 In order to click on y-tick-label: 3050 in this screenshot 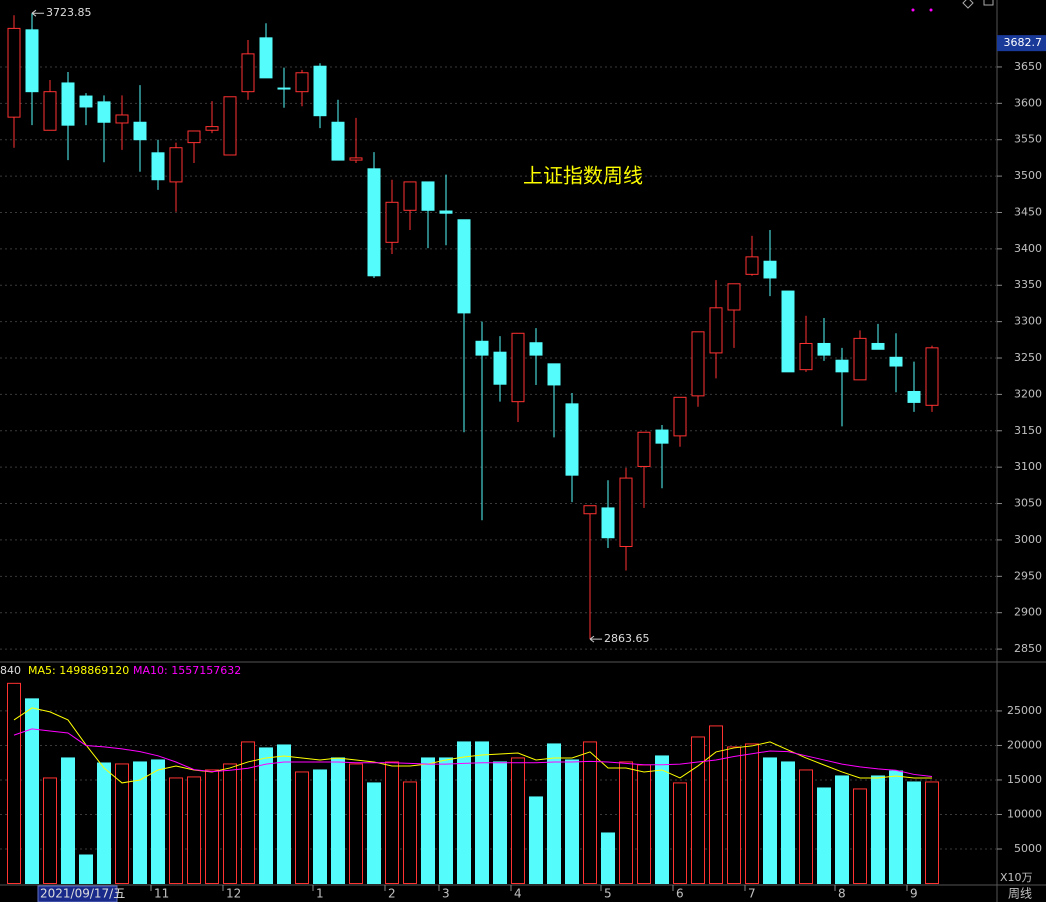, I will do `click(1028, 503)`.